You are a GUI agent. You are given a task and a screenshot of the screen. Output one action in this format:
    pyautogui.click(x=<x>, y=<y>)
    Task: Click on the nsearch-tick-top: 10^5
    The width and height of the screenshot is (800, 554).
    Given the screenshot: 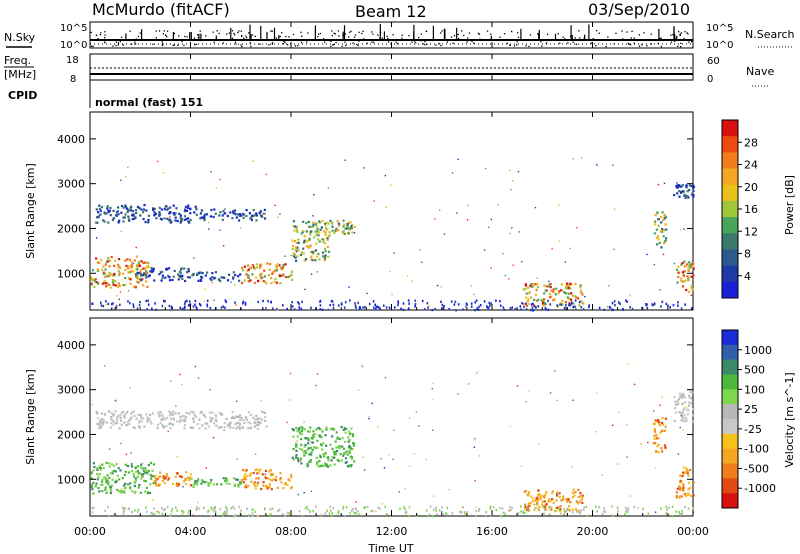 What is the action you would take?
    pyautogui.click(x=719, y=28)
    